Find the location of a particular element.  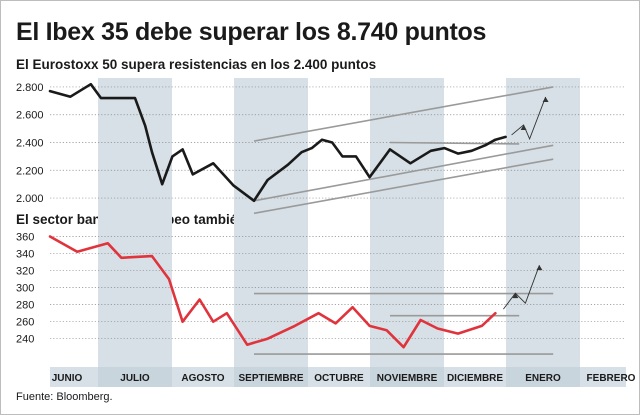

bank-ytick-label: 360 is located at coordinates (25, 238).